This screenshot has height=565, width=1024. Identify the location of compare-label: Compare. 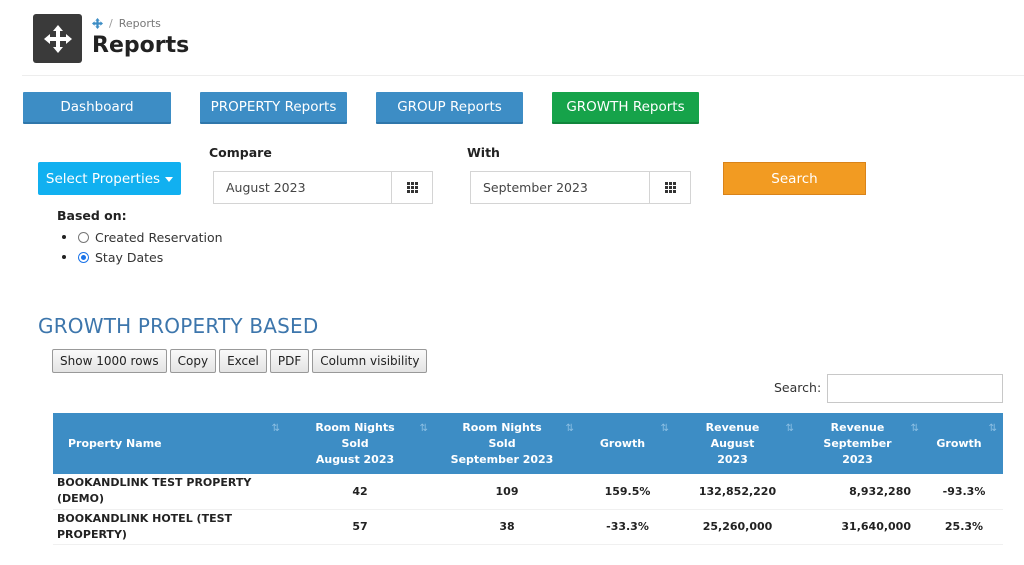
(240, 152).